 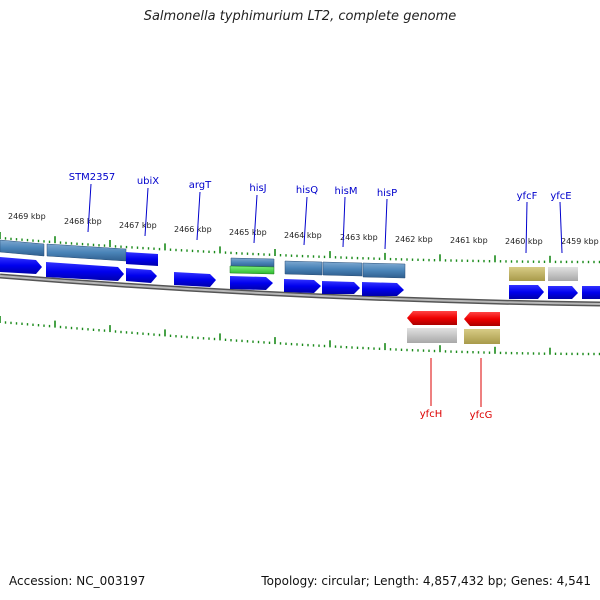 What do you see at coordinates (481, 415) in the screenshot?
I see `gene-label-yfcG: yfcG` at bounding box center [481, 415].